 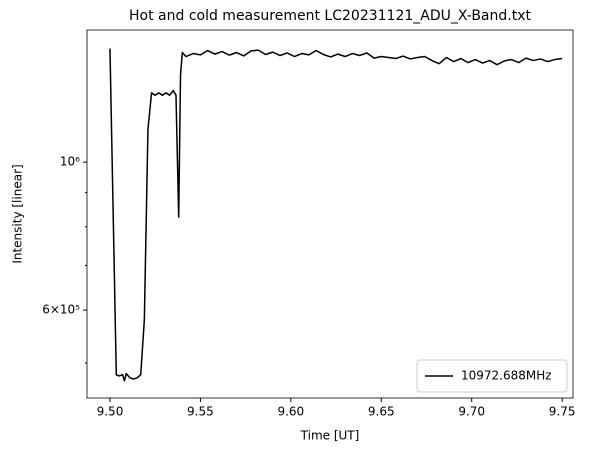 What do you see at coordinates (200, 412) in the screenshot?
I see `x-tick-label: 9.55` at bounding box center [200, 412].